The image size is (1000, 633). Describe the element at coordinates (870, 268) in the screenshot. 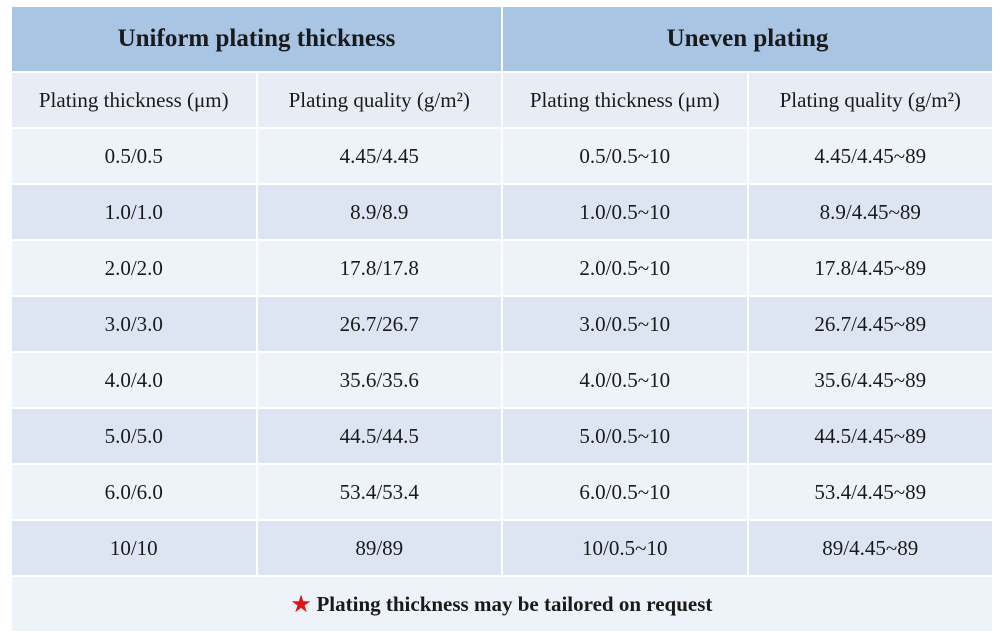

I see `table-cell: 17.8/4.45~89` at that location.